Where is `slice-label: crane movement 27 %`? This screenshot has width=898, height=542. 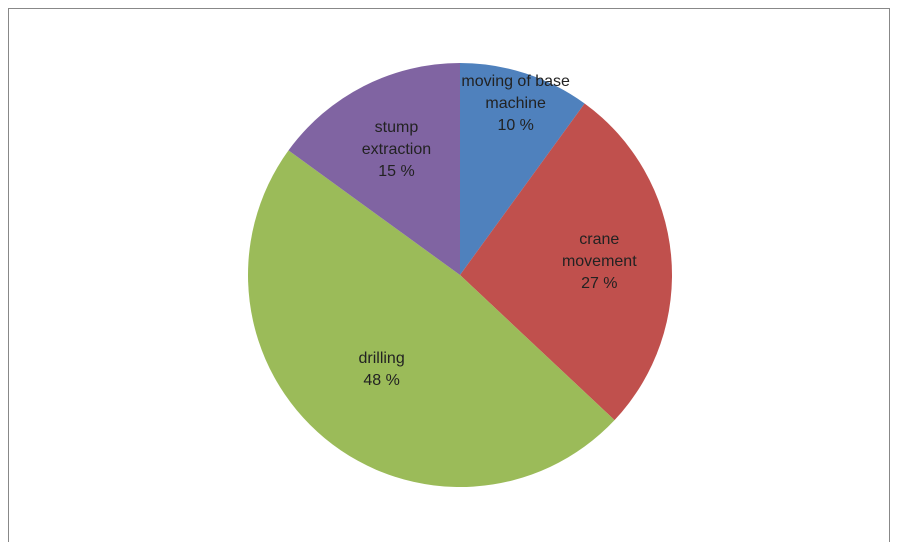 slice-label: crane movement 27 % is located at coordinates (599, 262).